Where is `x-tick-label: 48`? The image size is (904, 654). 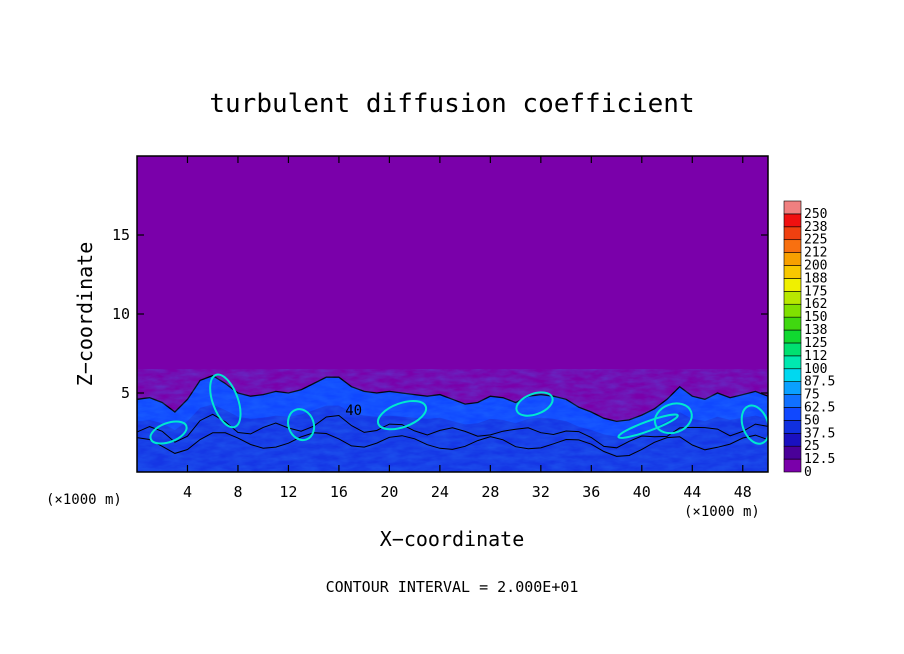
x-tick-label: 48 is located at coordinates (743, 492).